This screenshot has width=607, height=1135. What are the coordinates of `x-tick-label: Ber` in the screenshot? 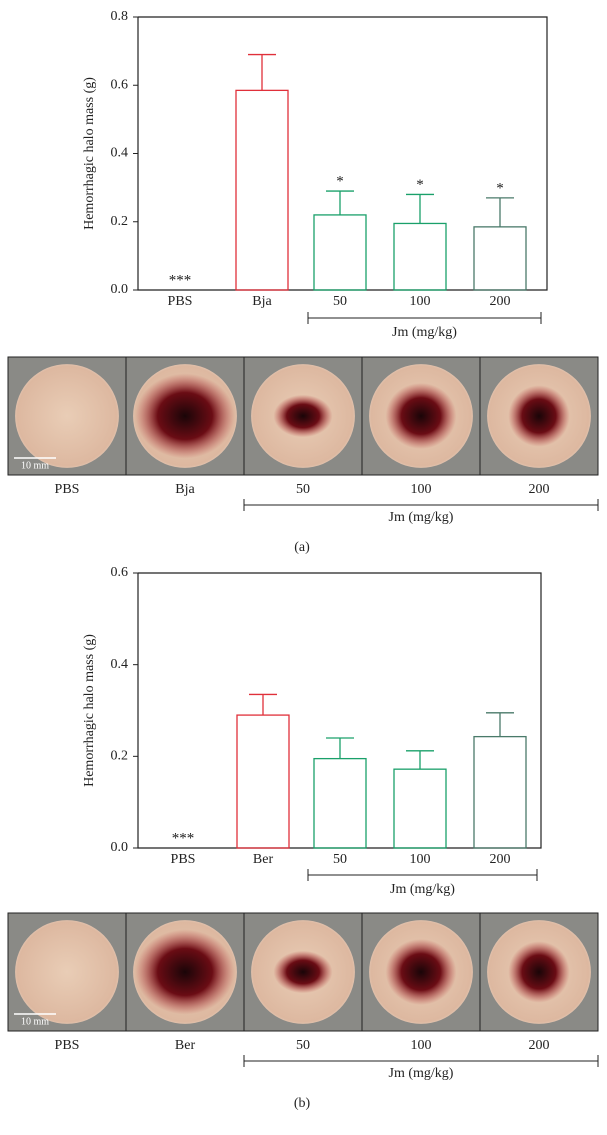 It's located at (263, 859).